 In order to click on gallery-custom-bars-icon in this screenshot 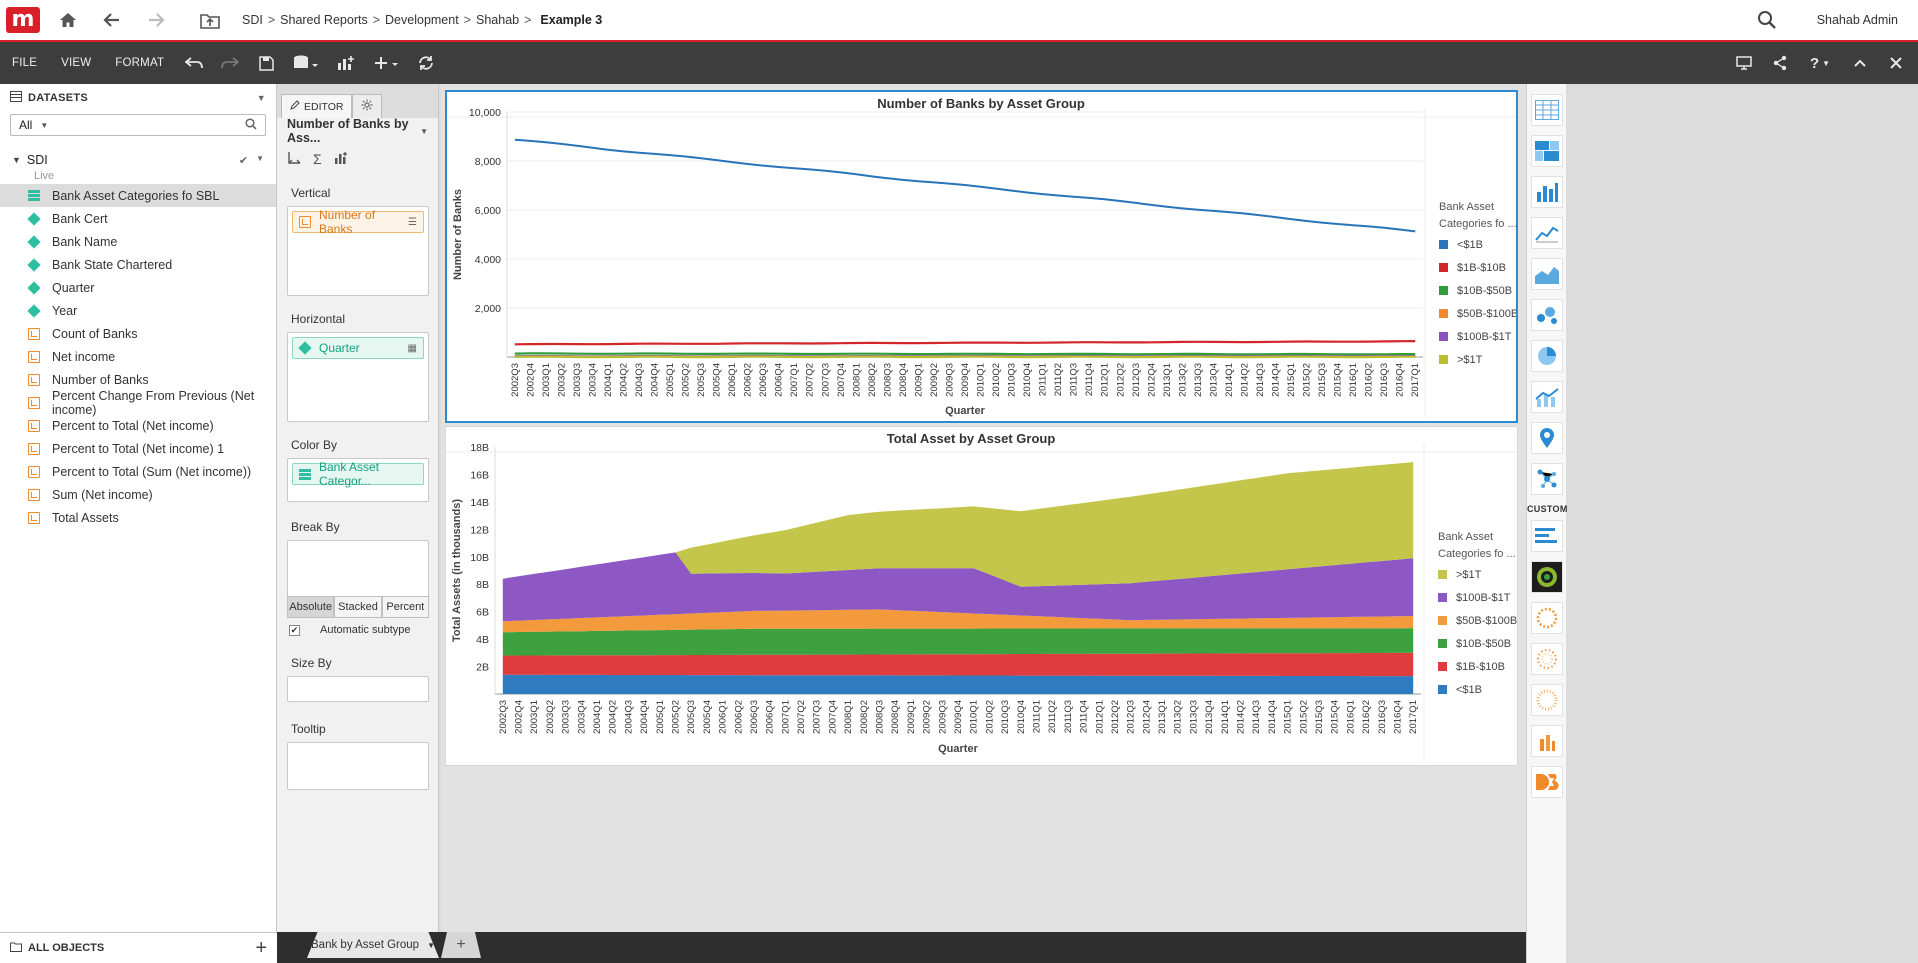, I will do `click(1546, 536)`.